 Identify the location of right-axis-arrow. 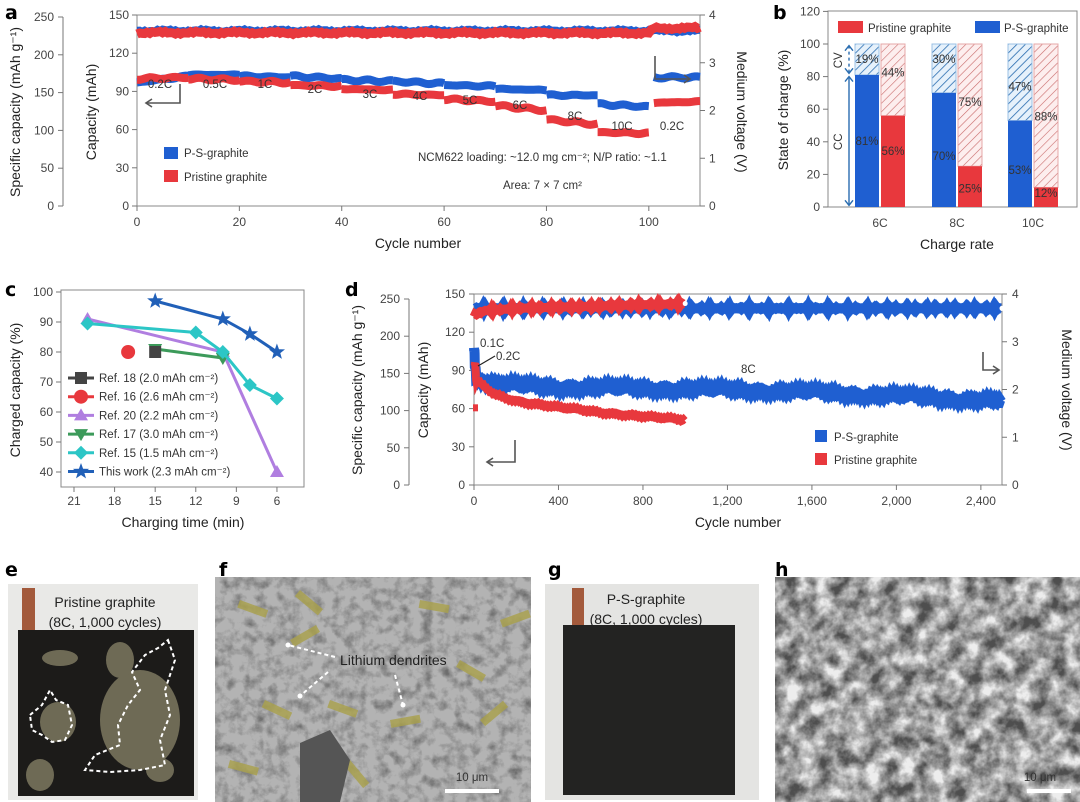
(990, 361).